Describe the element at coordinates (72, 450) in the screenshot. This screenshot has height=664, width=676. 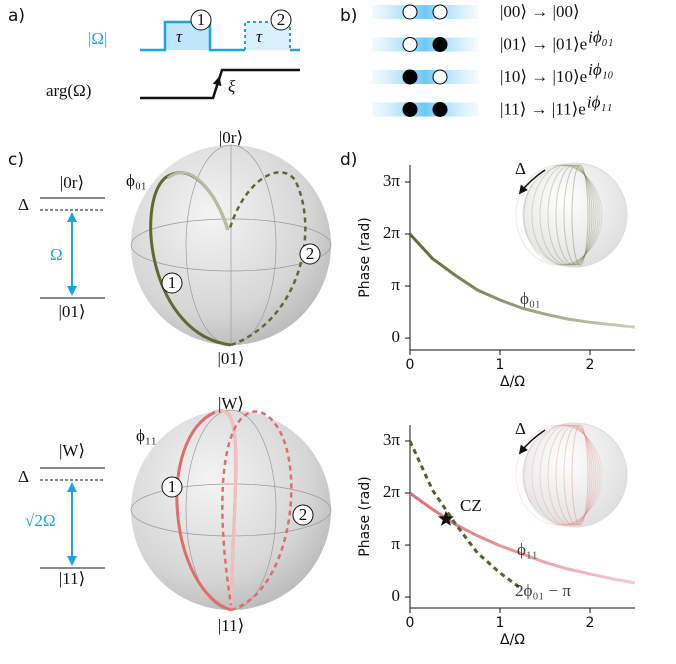
I see `level-label: |W⟩` at that location.